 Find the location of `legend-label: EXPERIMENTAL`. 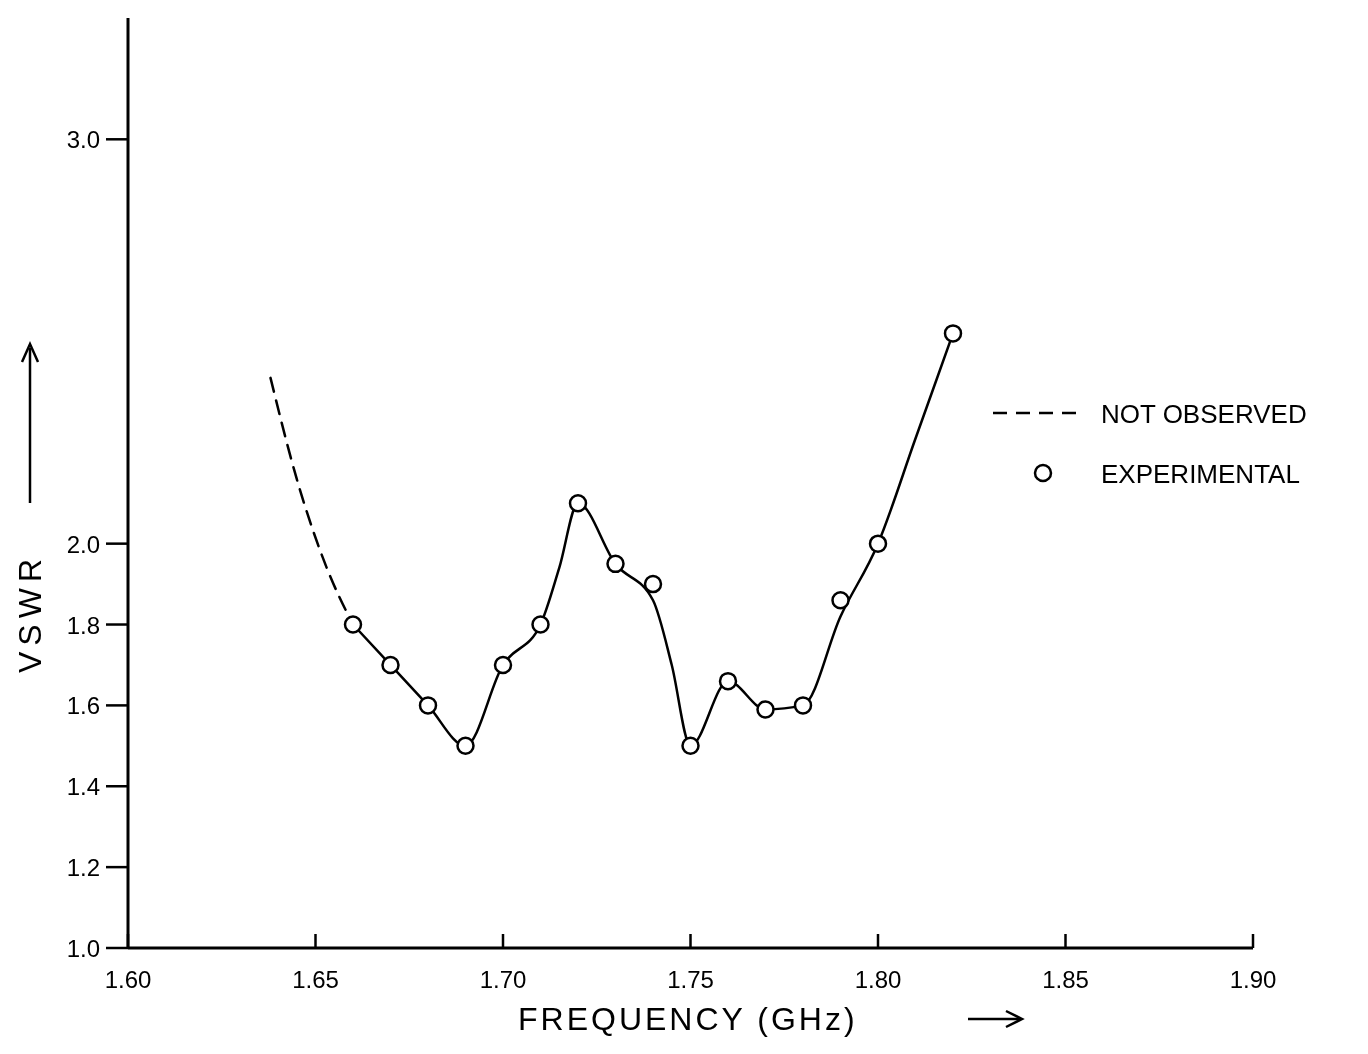

legend-label: EXPERIMENTAL is located at coordinates (1200, 474).